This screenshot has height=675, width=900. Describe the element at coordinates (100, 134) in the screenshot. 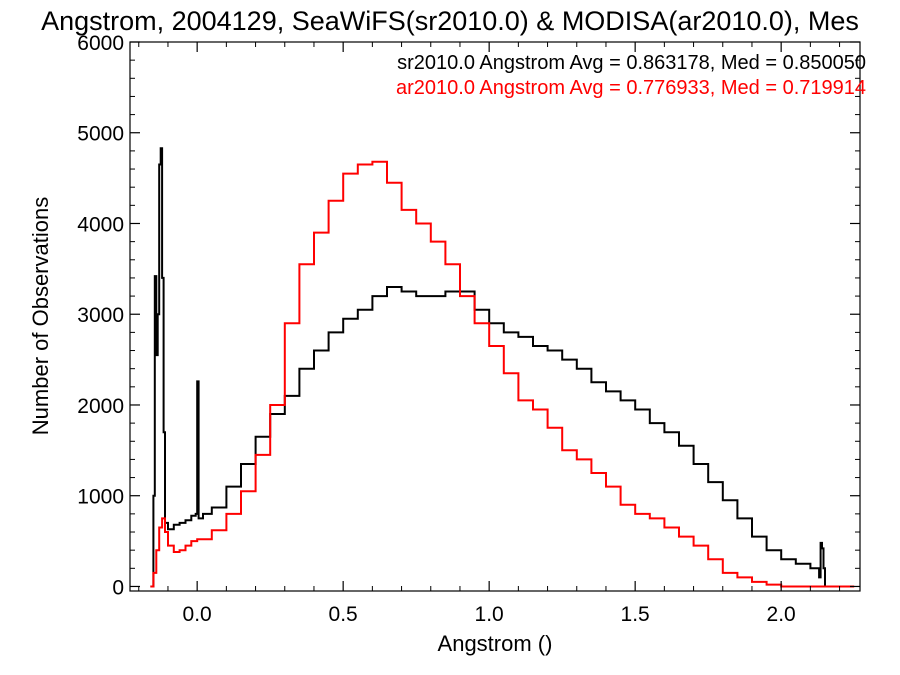

I see `y-tick-label: 5000` at that location.